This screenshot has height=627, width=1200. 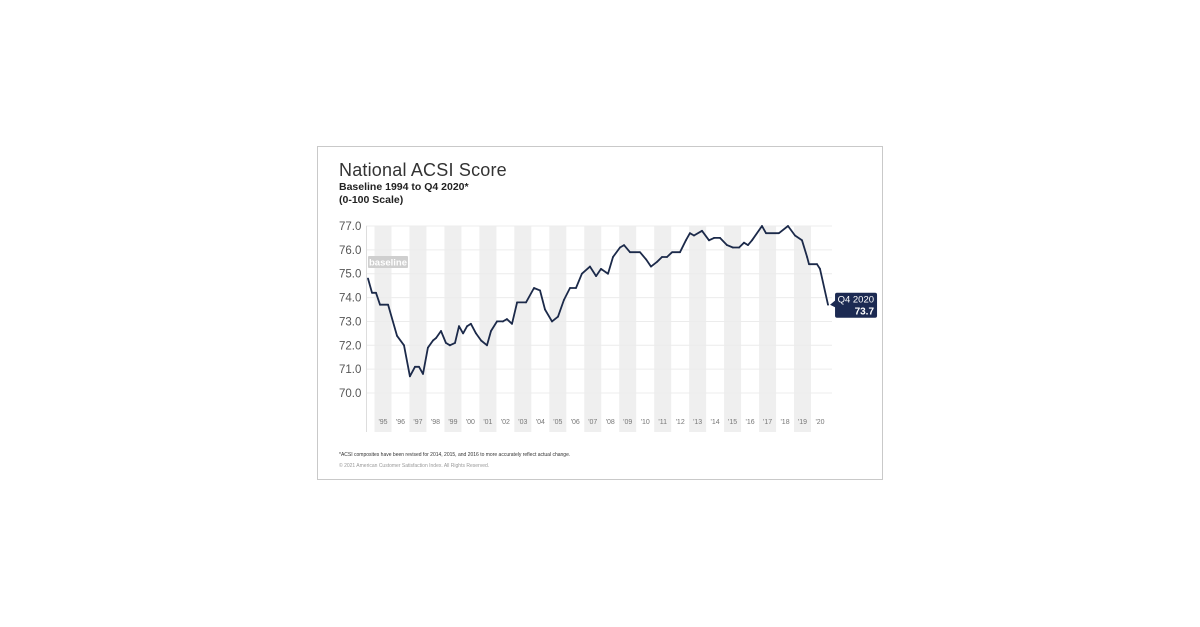 I want to click on y-tick-label: 70.0, so click(x=350, y=394).